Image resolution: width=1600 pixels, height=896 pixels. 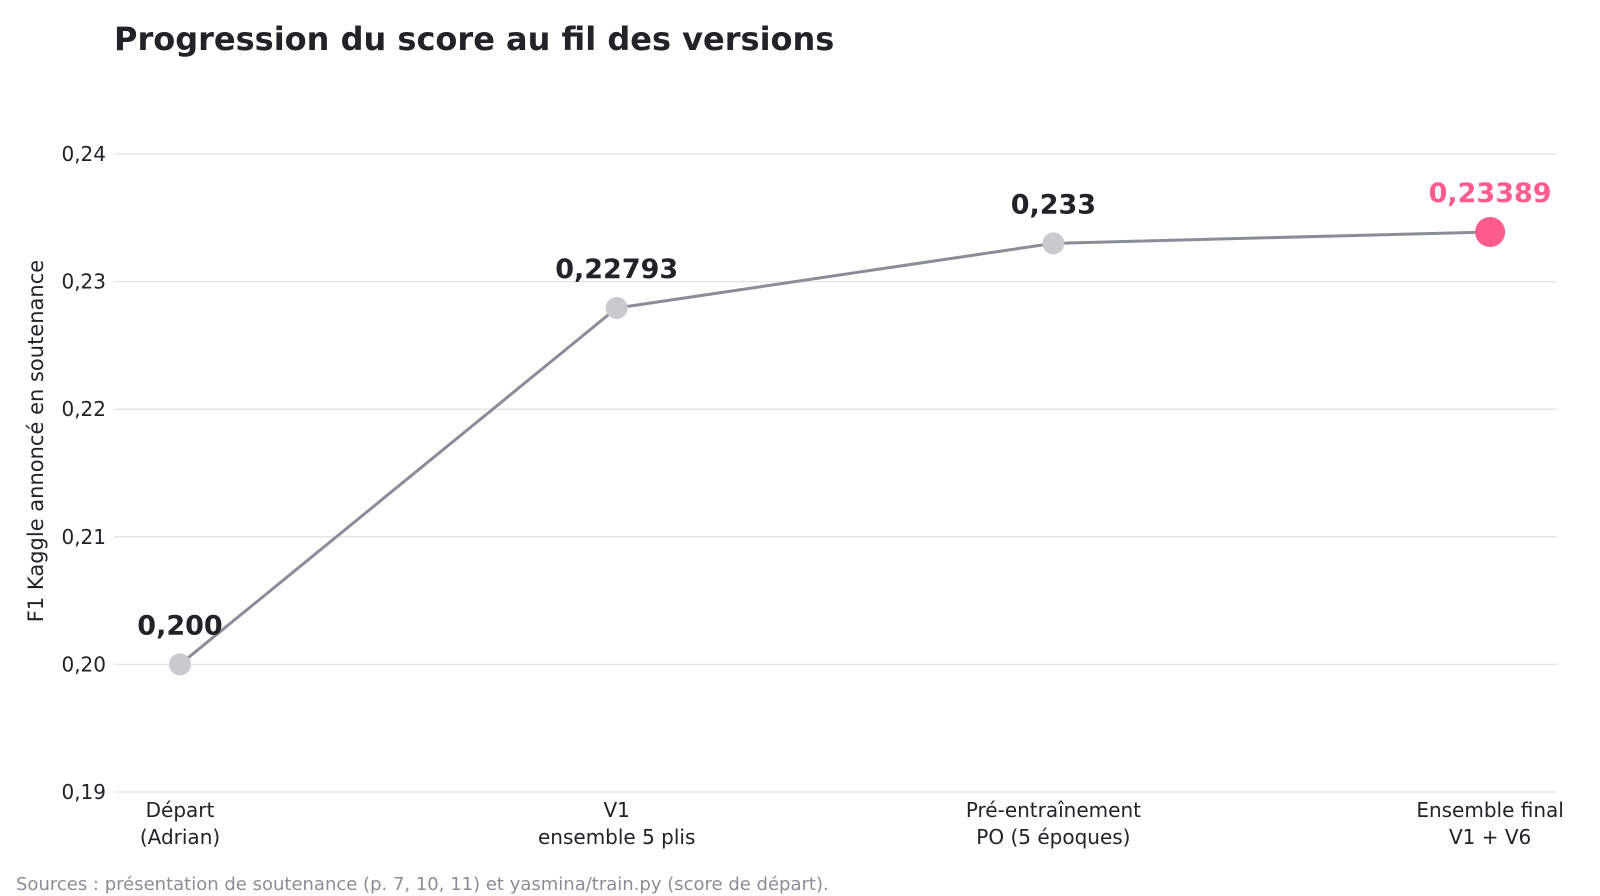 What do you see at coordinates (1053, 204) in the screenshot?
I see `data-label: 0,233` at bounding box center [1053, 204].